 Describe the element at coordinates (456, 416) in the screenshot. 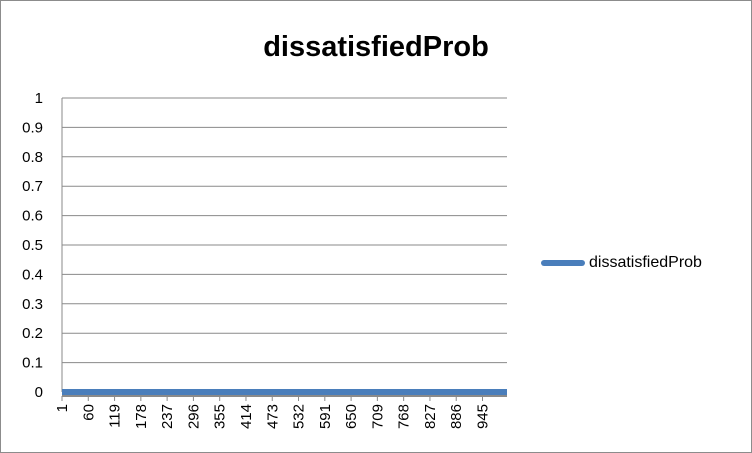

I see `x-tick-label: 886` at that location.